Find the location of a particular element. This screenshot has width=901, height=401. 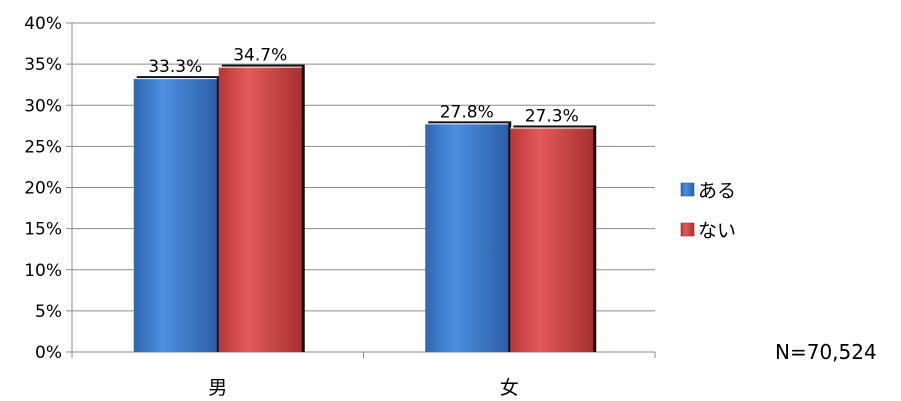

y-tick-label: 40% is located at coordinates (43, 24).